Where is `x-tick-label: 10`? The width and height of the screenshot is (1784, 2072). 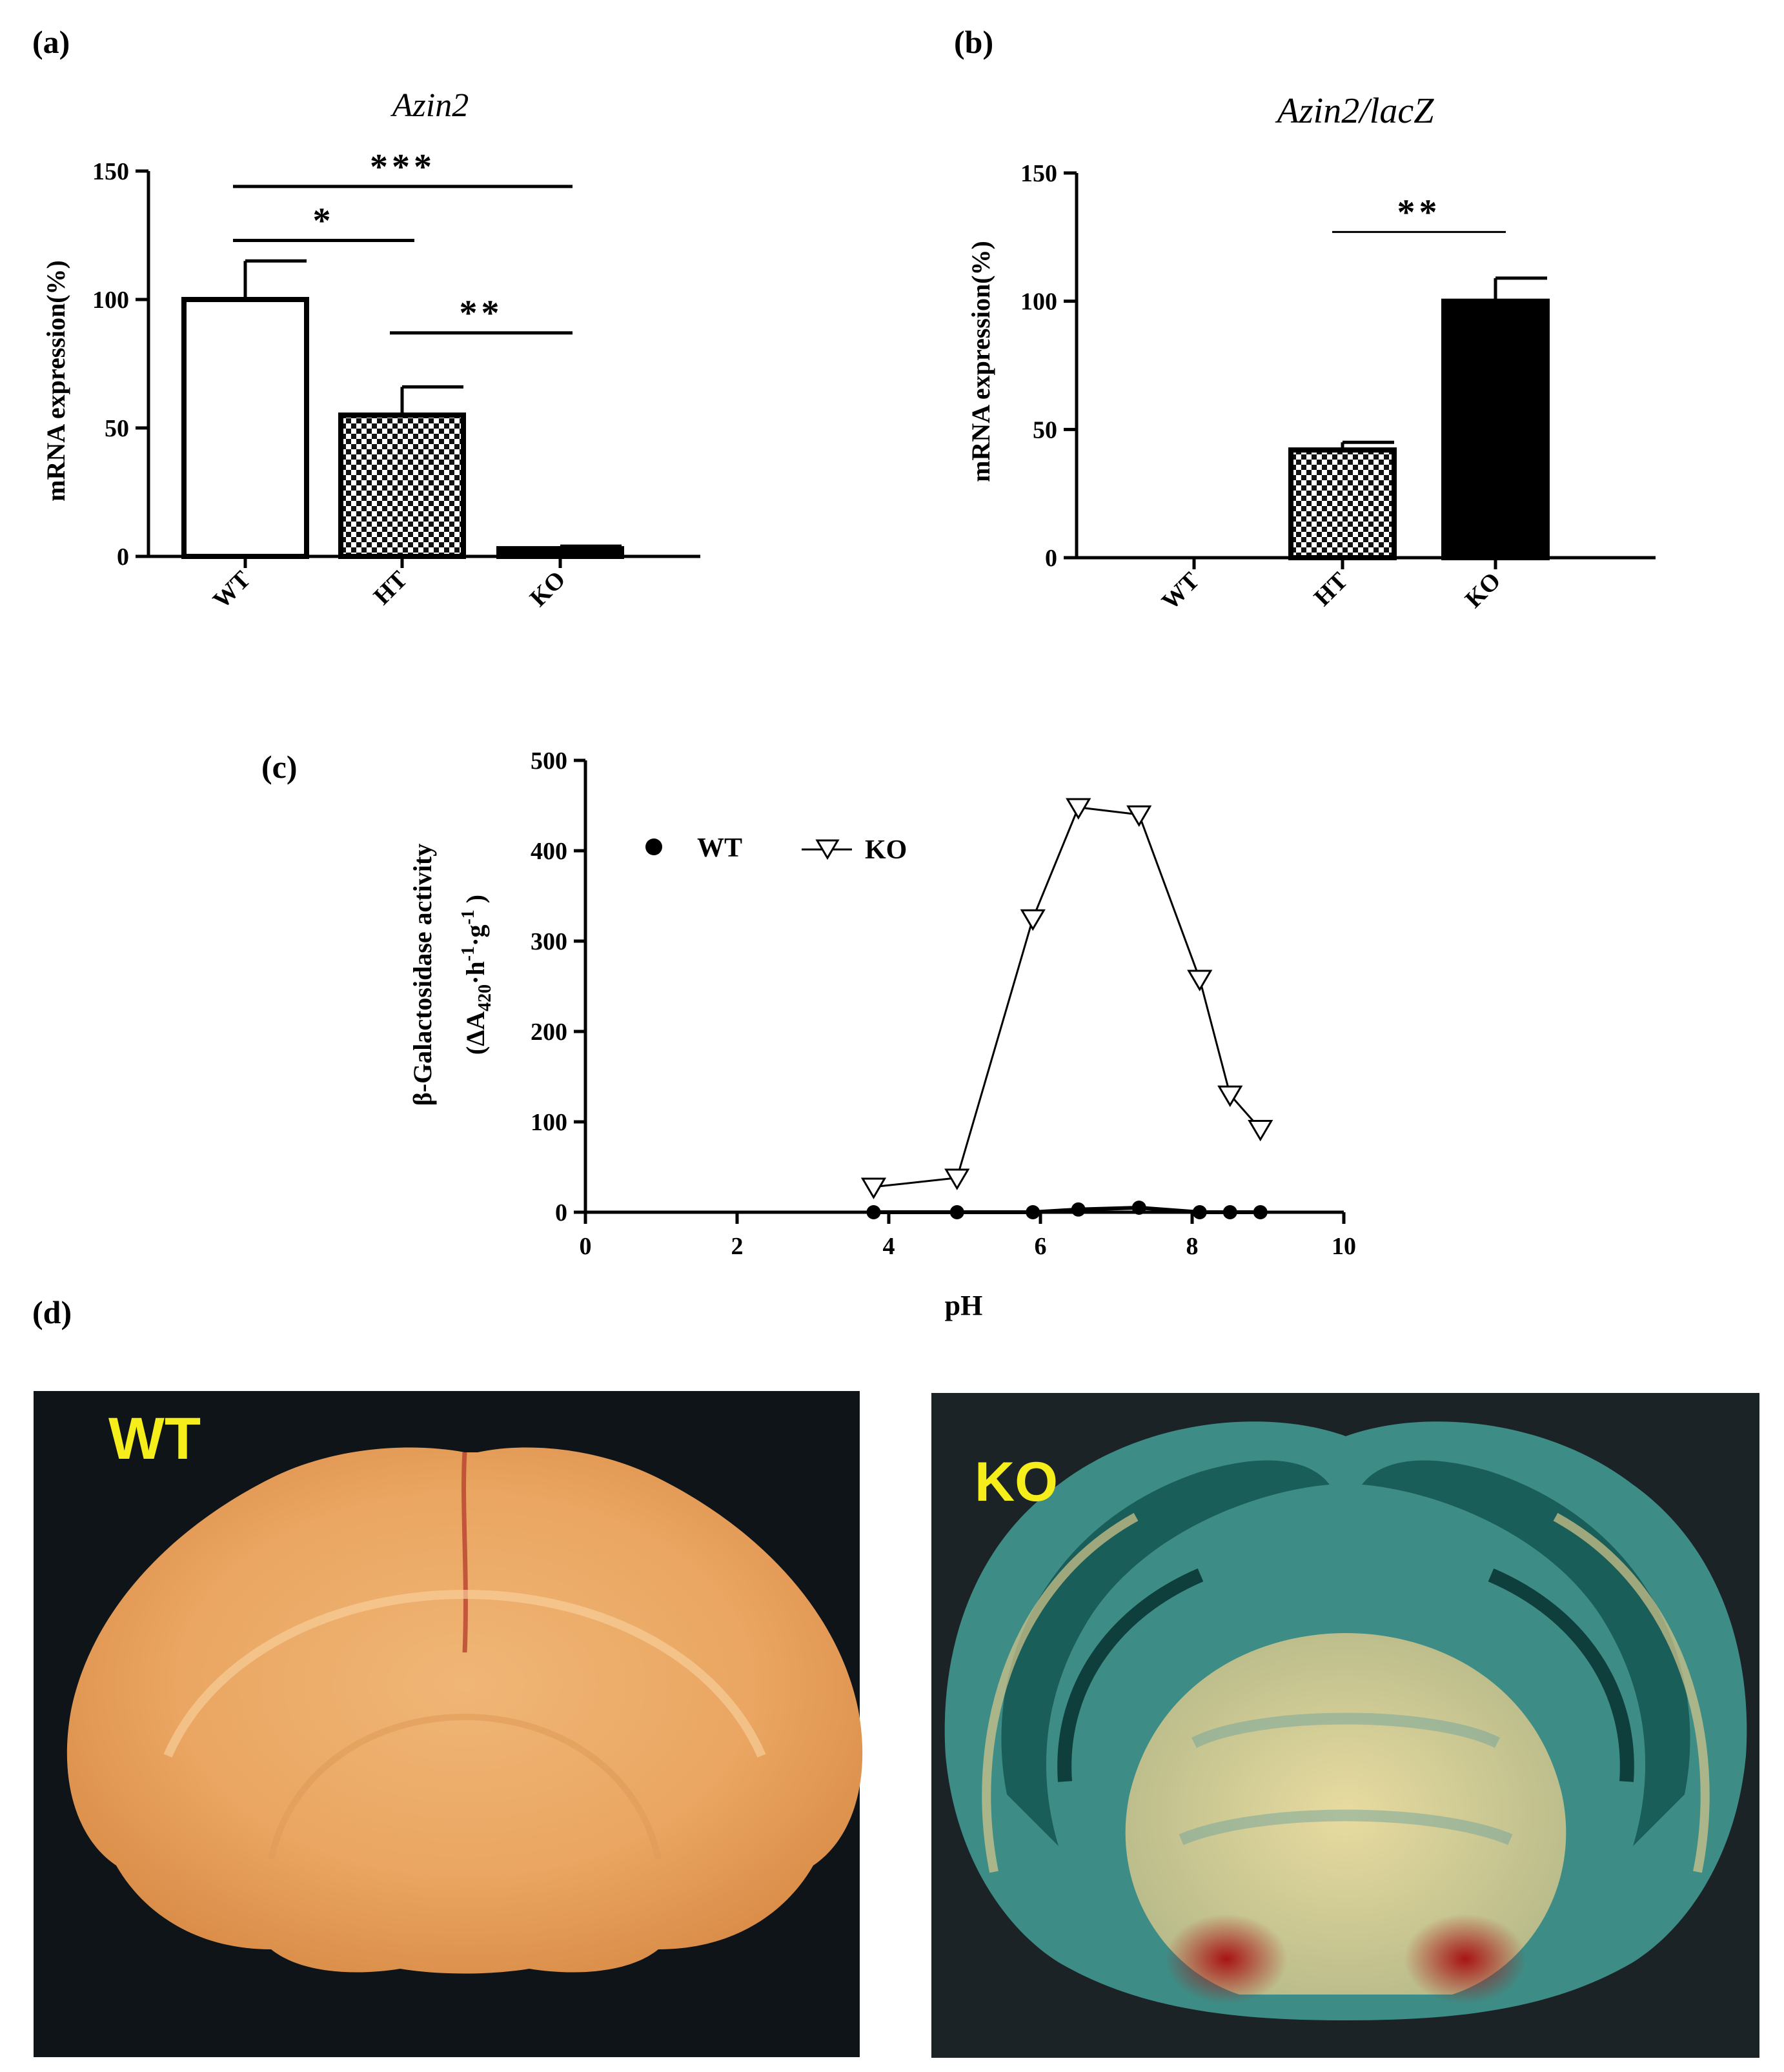
x-tick-label: 10 is located at coordinates (1344, 1246).